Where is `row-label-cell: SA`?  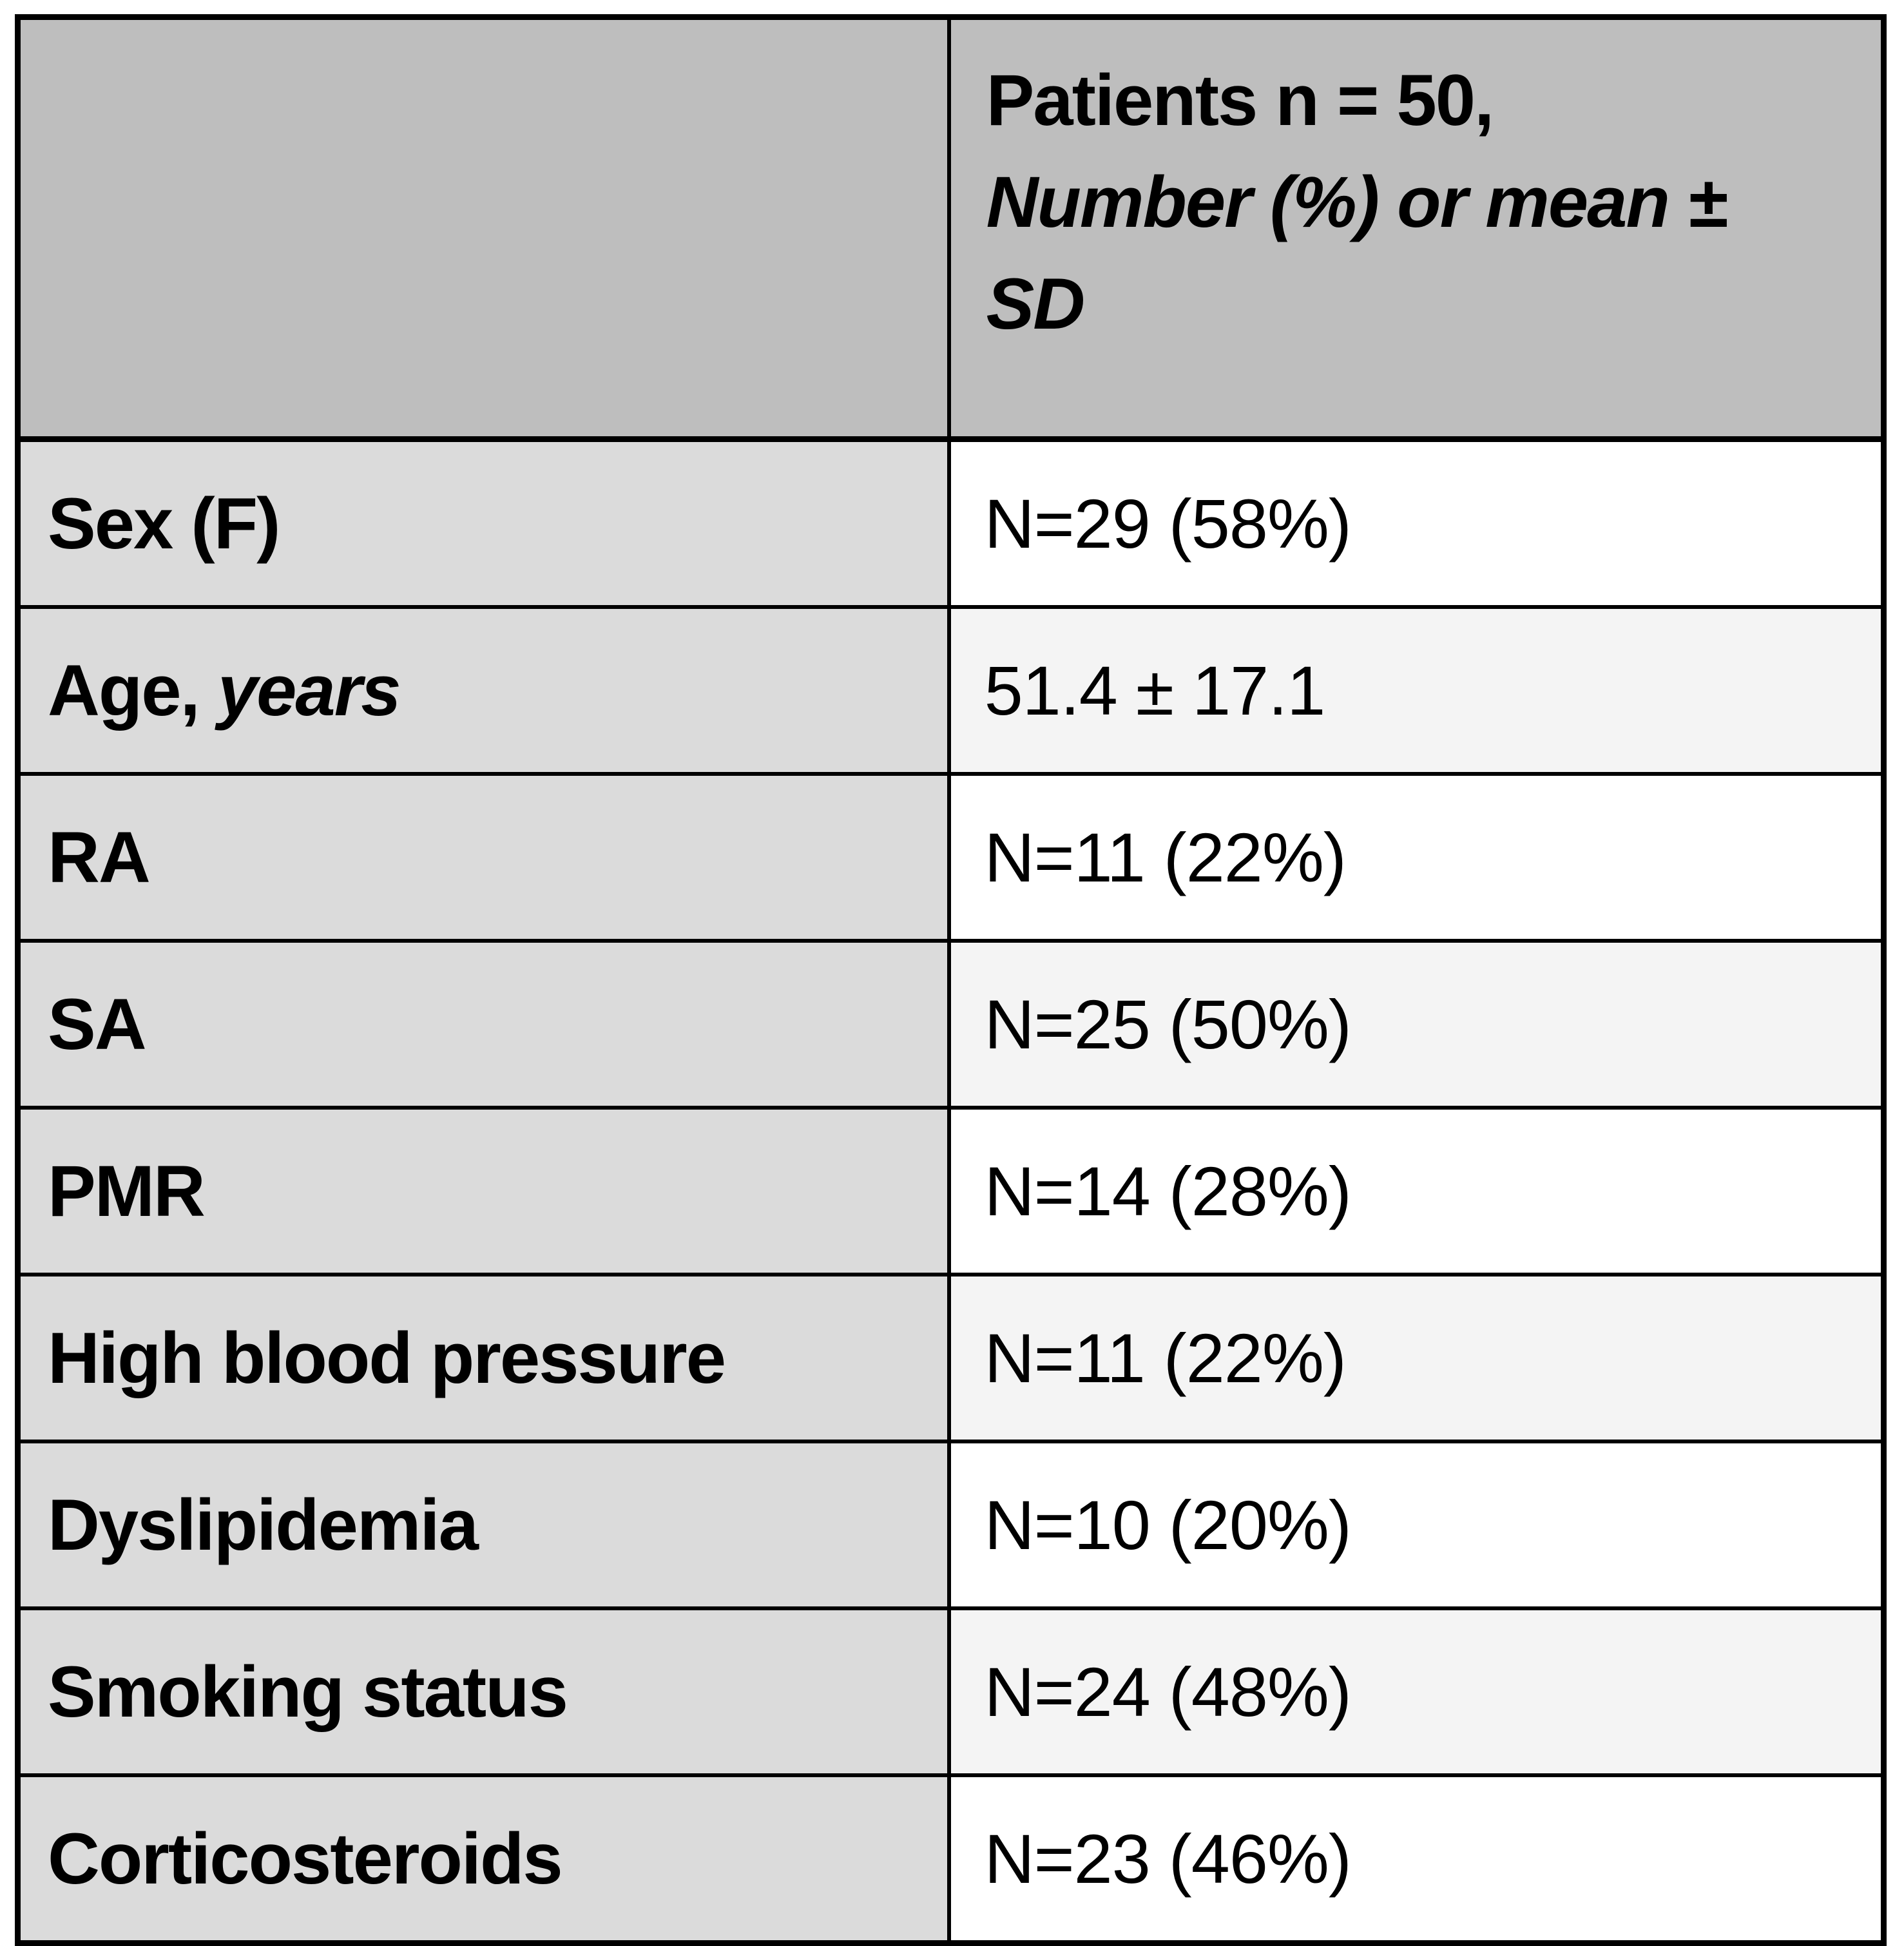 row-label-cell: SA is located at coordinates (483, 1024).